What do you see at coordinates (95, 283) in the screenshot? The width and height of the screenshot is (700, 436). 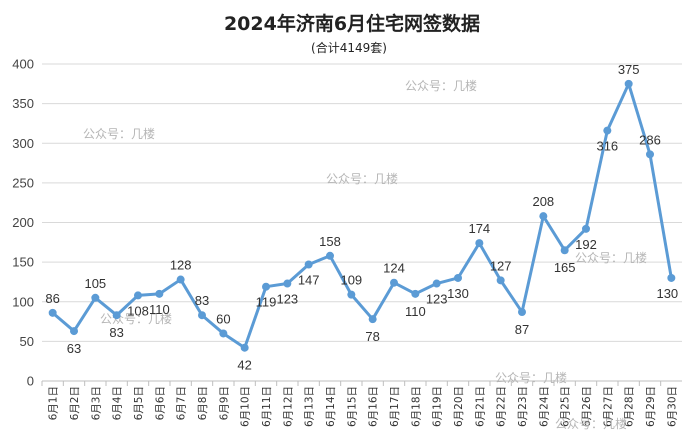 I see `data-label: 105` at bounding box center [95, 283].